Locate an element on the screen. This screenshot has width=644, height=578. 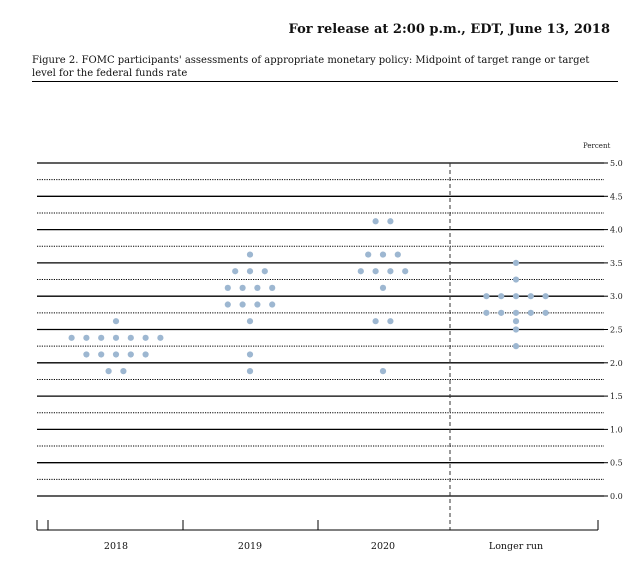
y-tick-label: 2.5 is located at coordinates (616, 330).